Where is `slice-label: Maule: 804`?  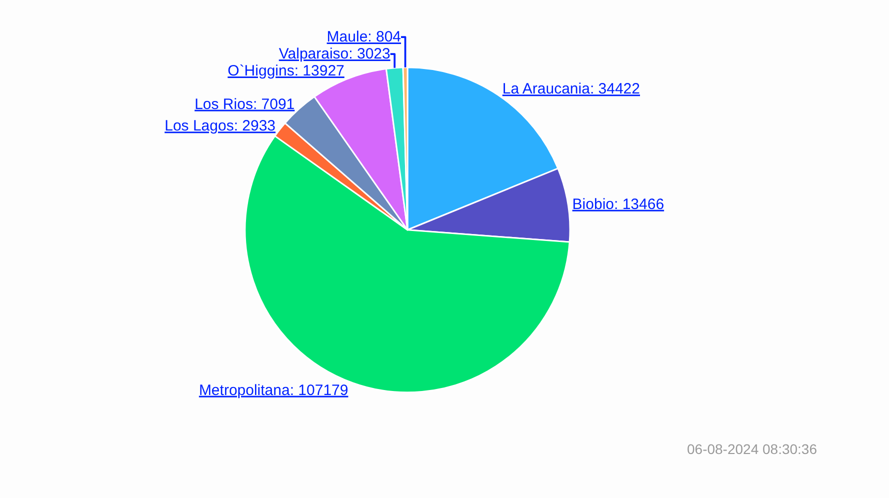
slice-label: Maule: 804 is located at coordinates (364, 37).